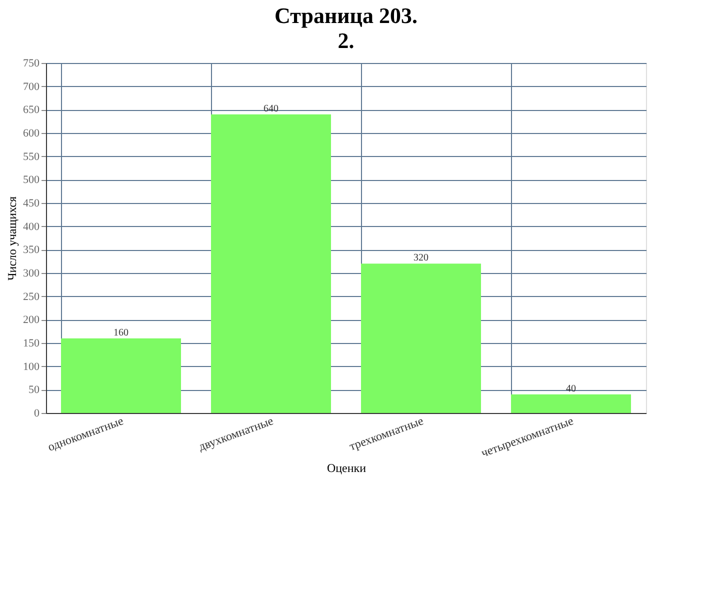 This screenshot has width=701, height=603. What do you see at coordinates (31, 180) in the screenshot?
I see `y-tick-label: 500` at bounding box center [31, 180].